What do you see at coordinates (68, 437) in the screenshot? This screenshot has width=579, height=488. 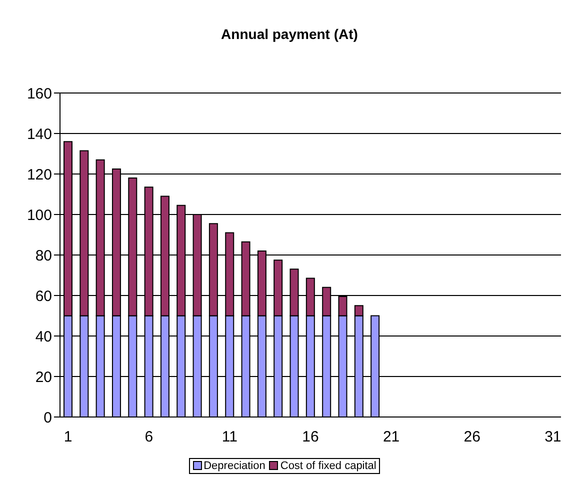 I see `x-tick-label: 1` at bounding box center [68, 437].